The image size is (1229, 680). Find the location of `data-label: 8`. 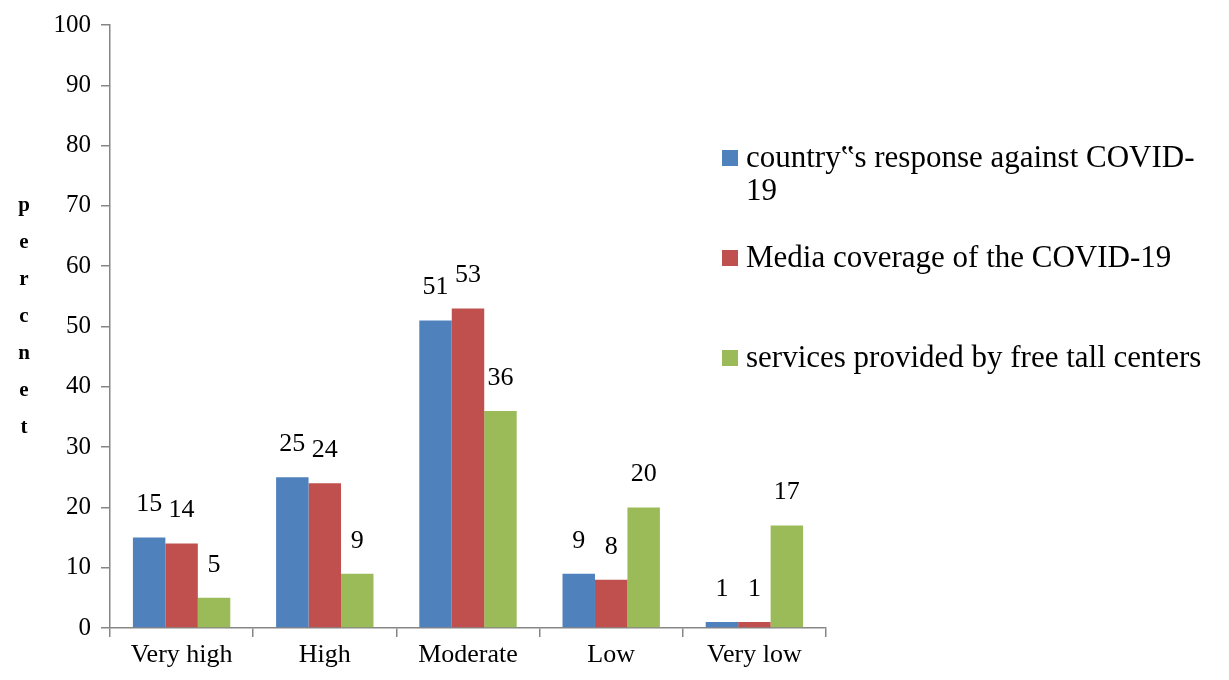

data-label: 8 is located at coordinates (611, 545).